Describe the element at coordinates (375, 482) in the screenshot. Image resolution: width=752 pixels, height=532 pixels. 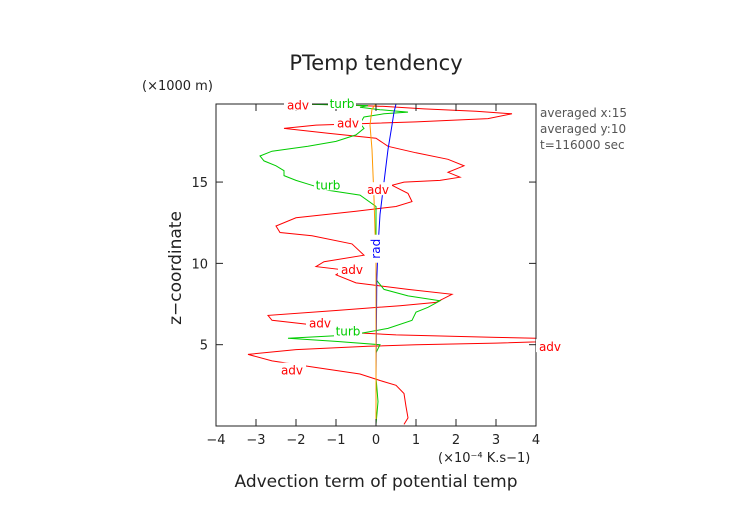
I see `x-axis-label: Advection term of potential temp` at that location.